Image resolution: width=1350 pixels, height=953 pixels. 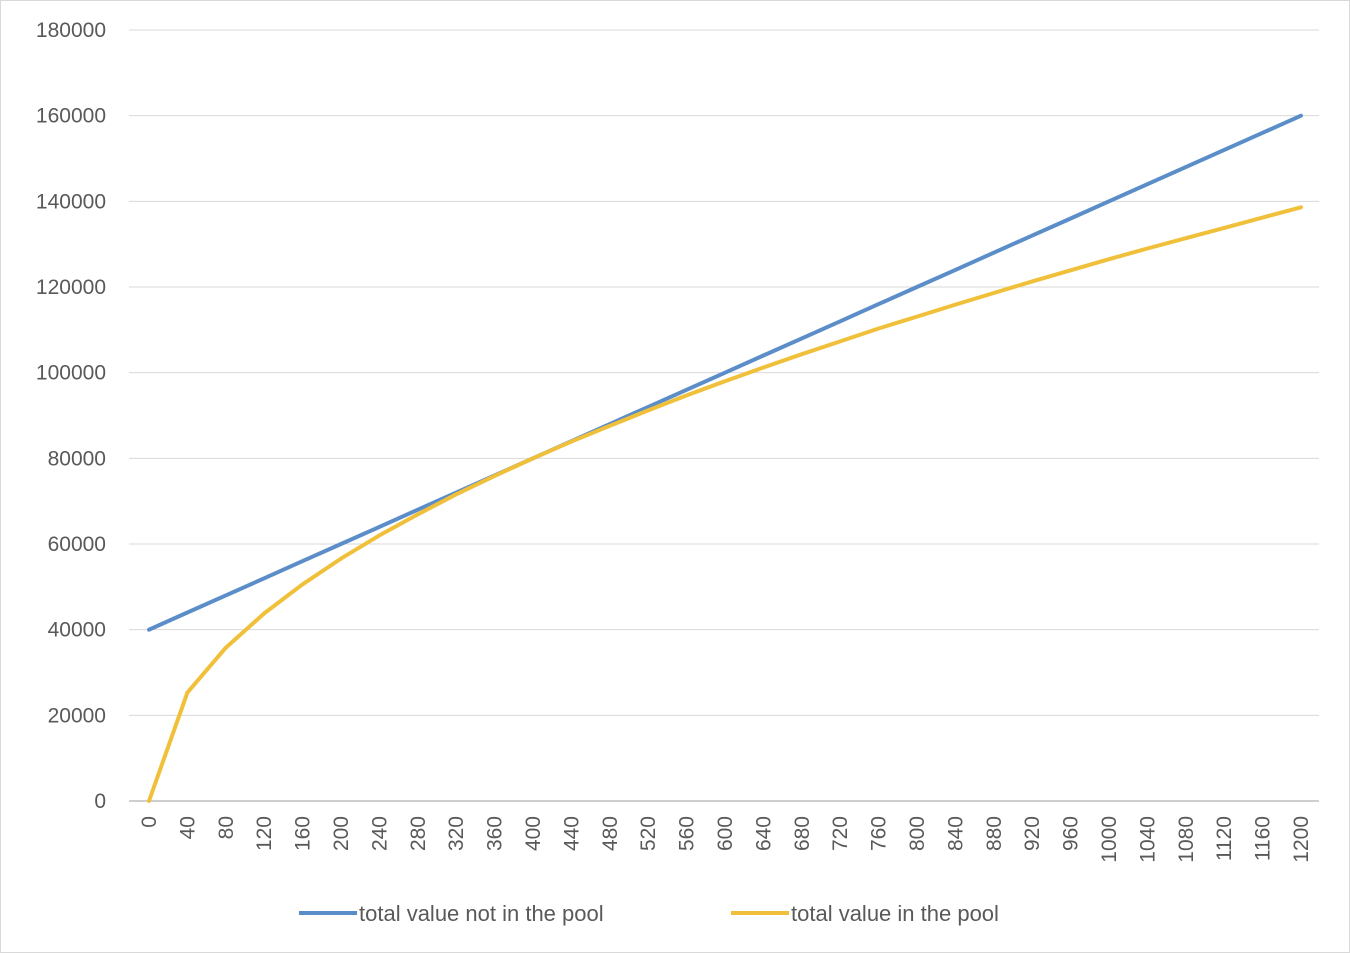 What do you see at coordinates (955, 833) in the screenshot?
I see `x-tick-label: 840` at bounding box center [955, 833].